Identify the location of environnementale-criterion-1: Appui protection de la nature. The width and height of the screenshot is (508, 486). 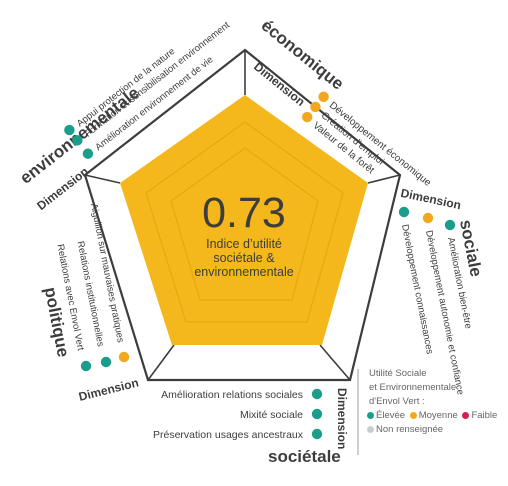
(126, 87).